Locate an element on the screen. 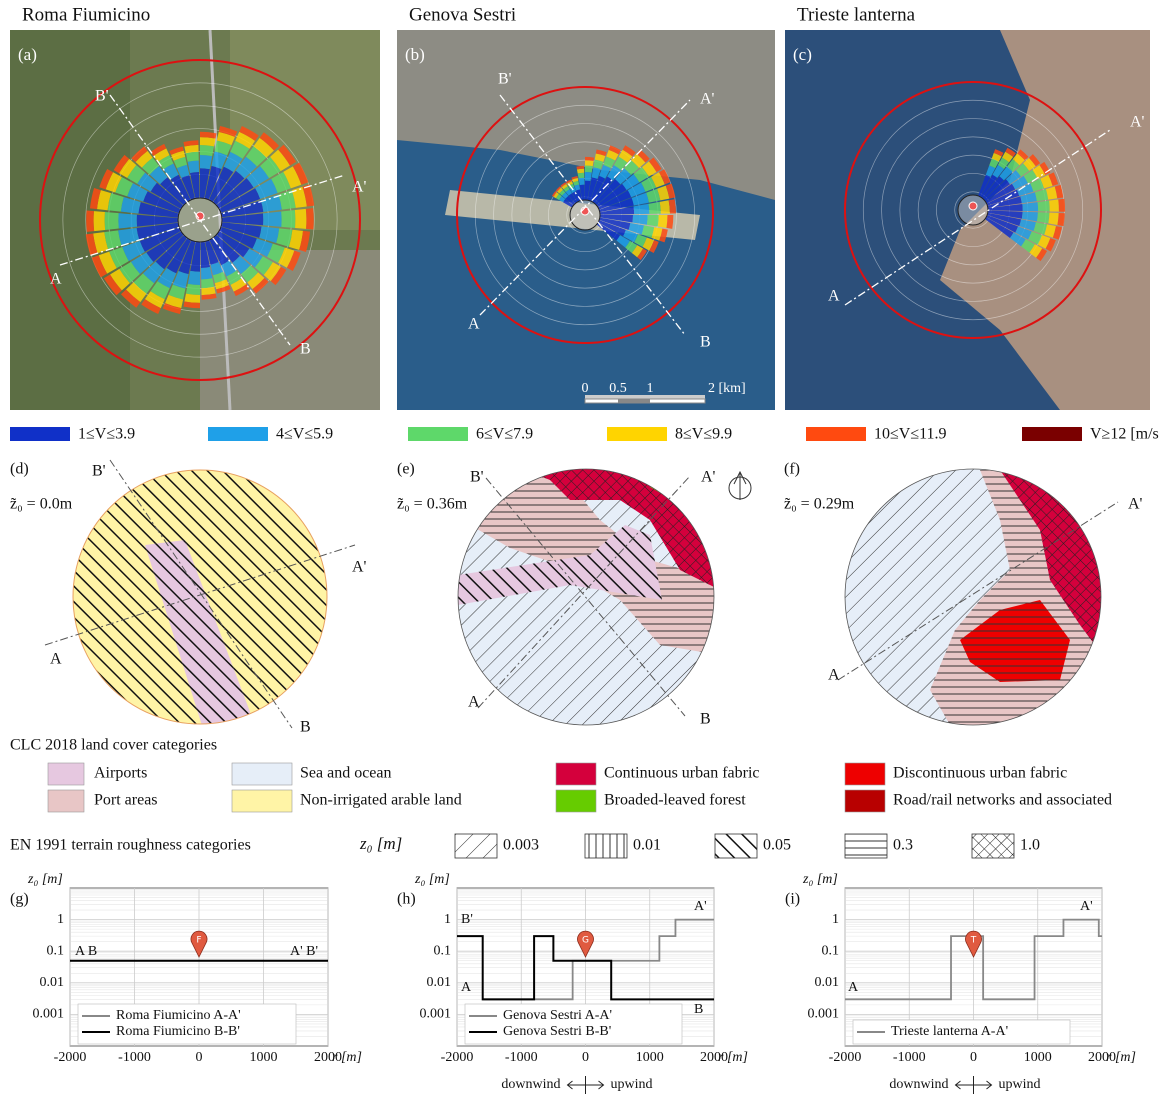  x-tick-label: 1000 is located at coordinates (650, 1057).